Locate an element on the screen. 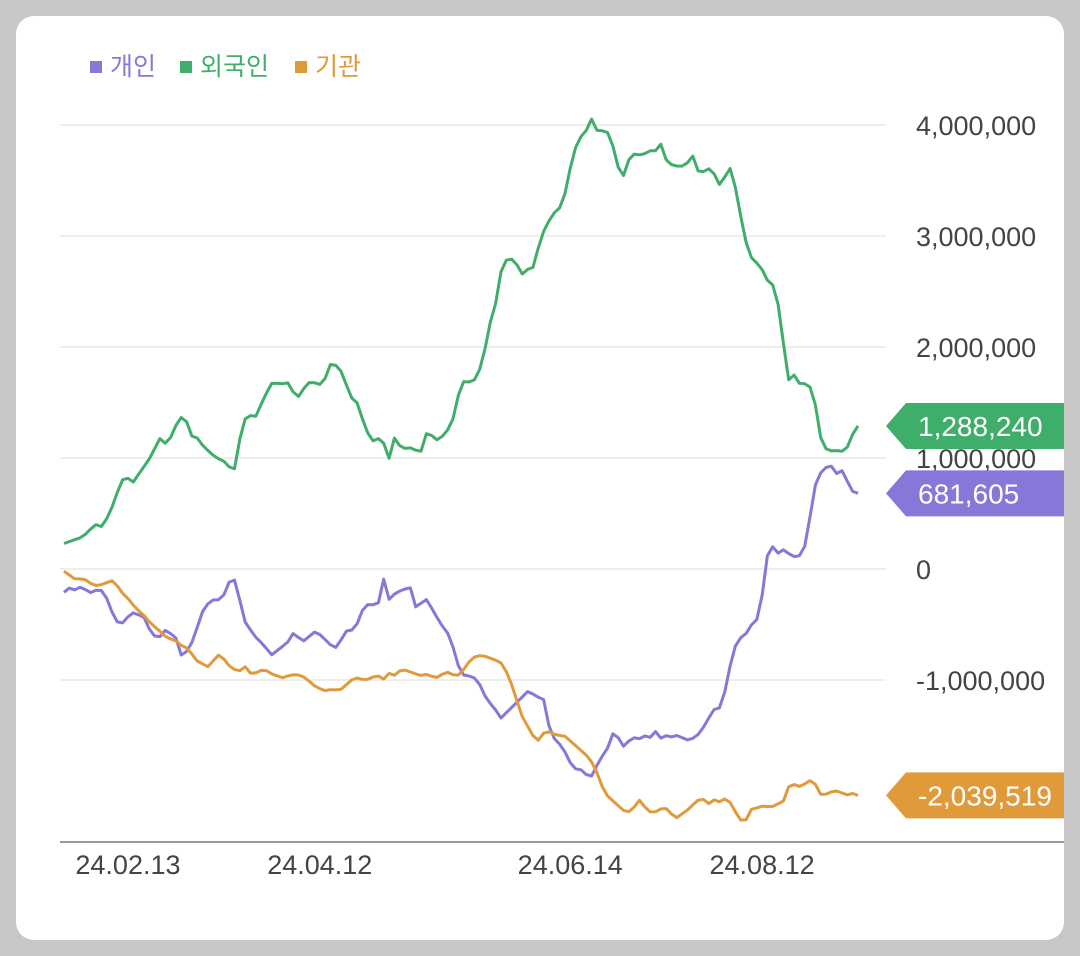 The height and width of the screenshot is (956, 1080). legend-swatch-외국인 is located at coordinates (186, 67).